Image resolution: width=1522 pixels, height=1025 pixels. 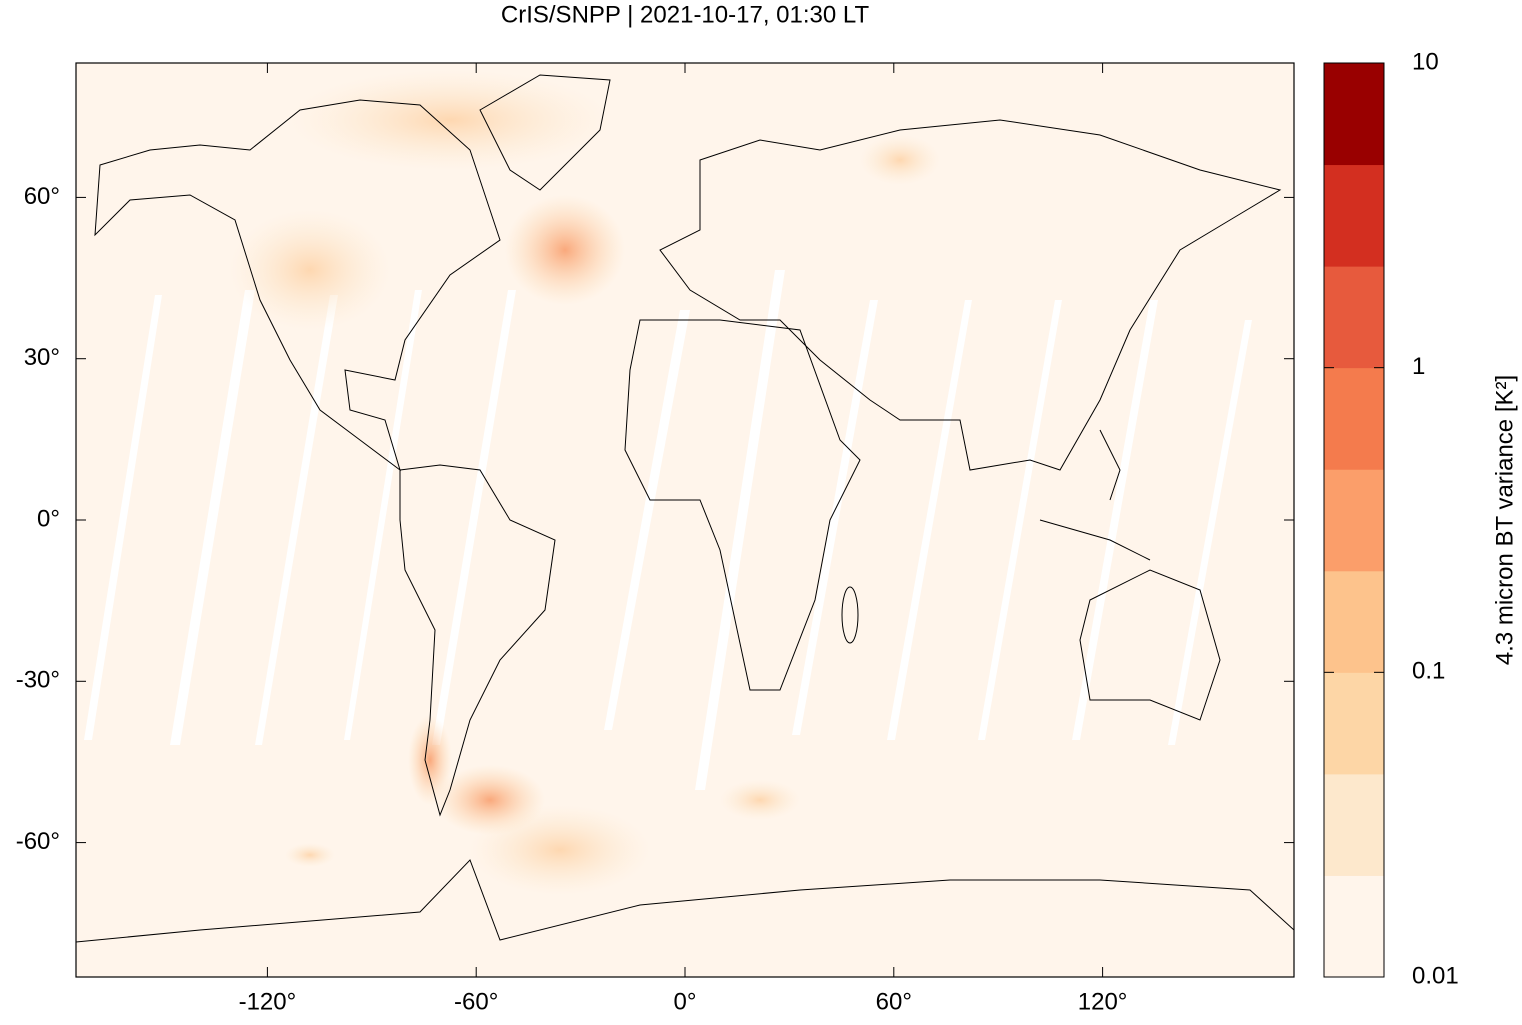 What do you see at coordinates (1425, 61) in the screenshot?
I see `colorbar-tick-label: 10` at bounding box center [1425, 61].